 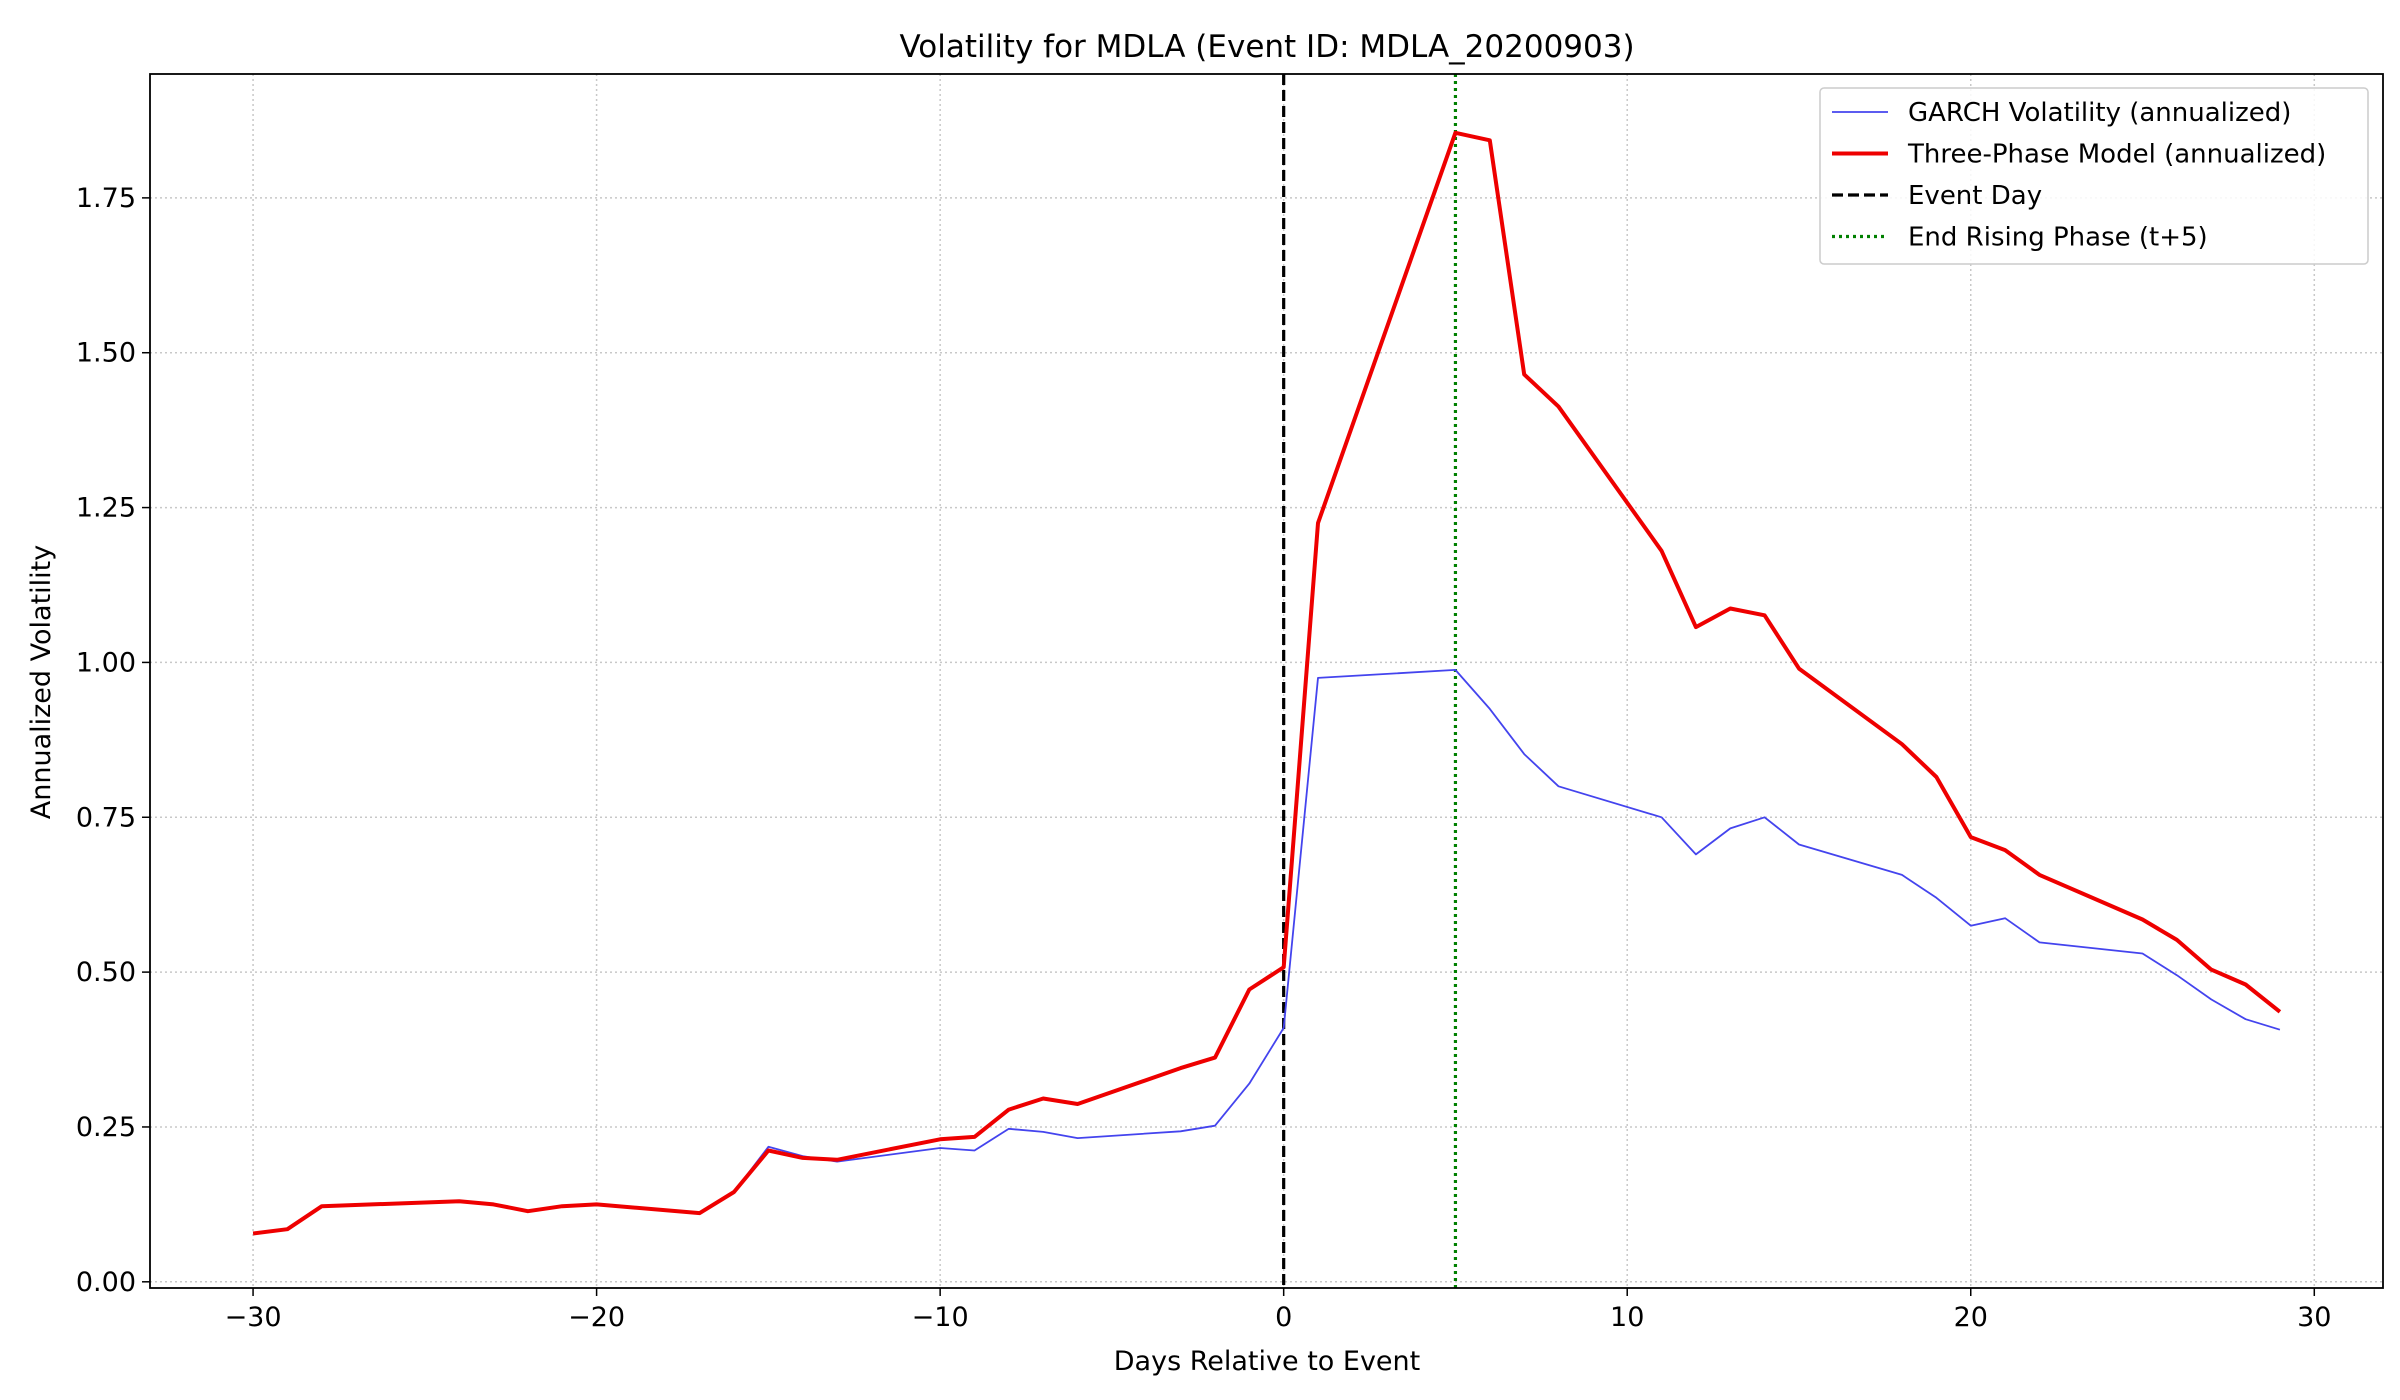 What do you see at coordinates (253, 1317) in the screenshot?
I see `x-tick-label: −30` at bounding box center [253, 1317].